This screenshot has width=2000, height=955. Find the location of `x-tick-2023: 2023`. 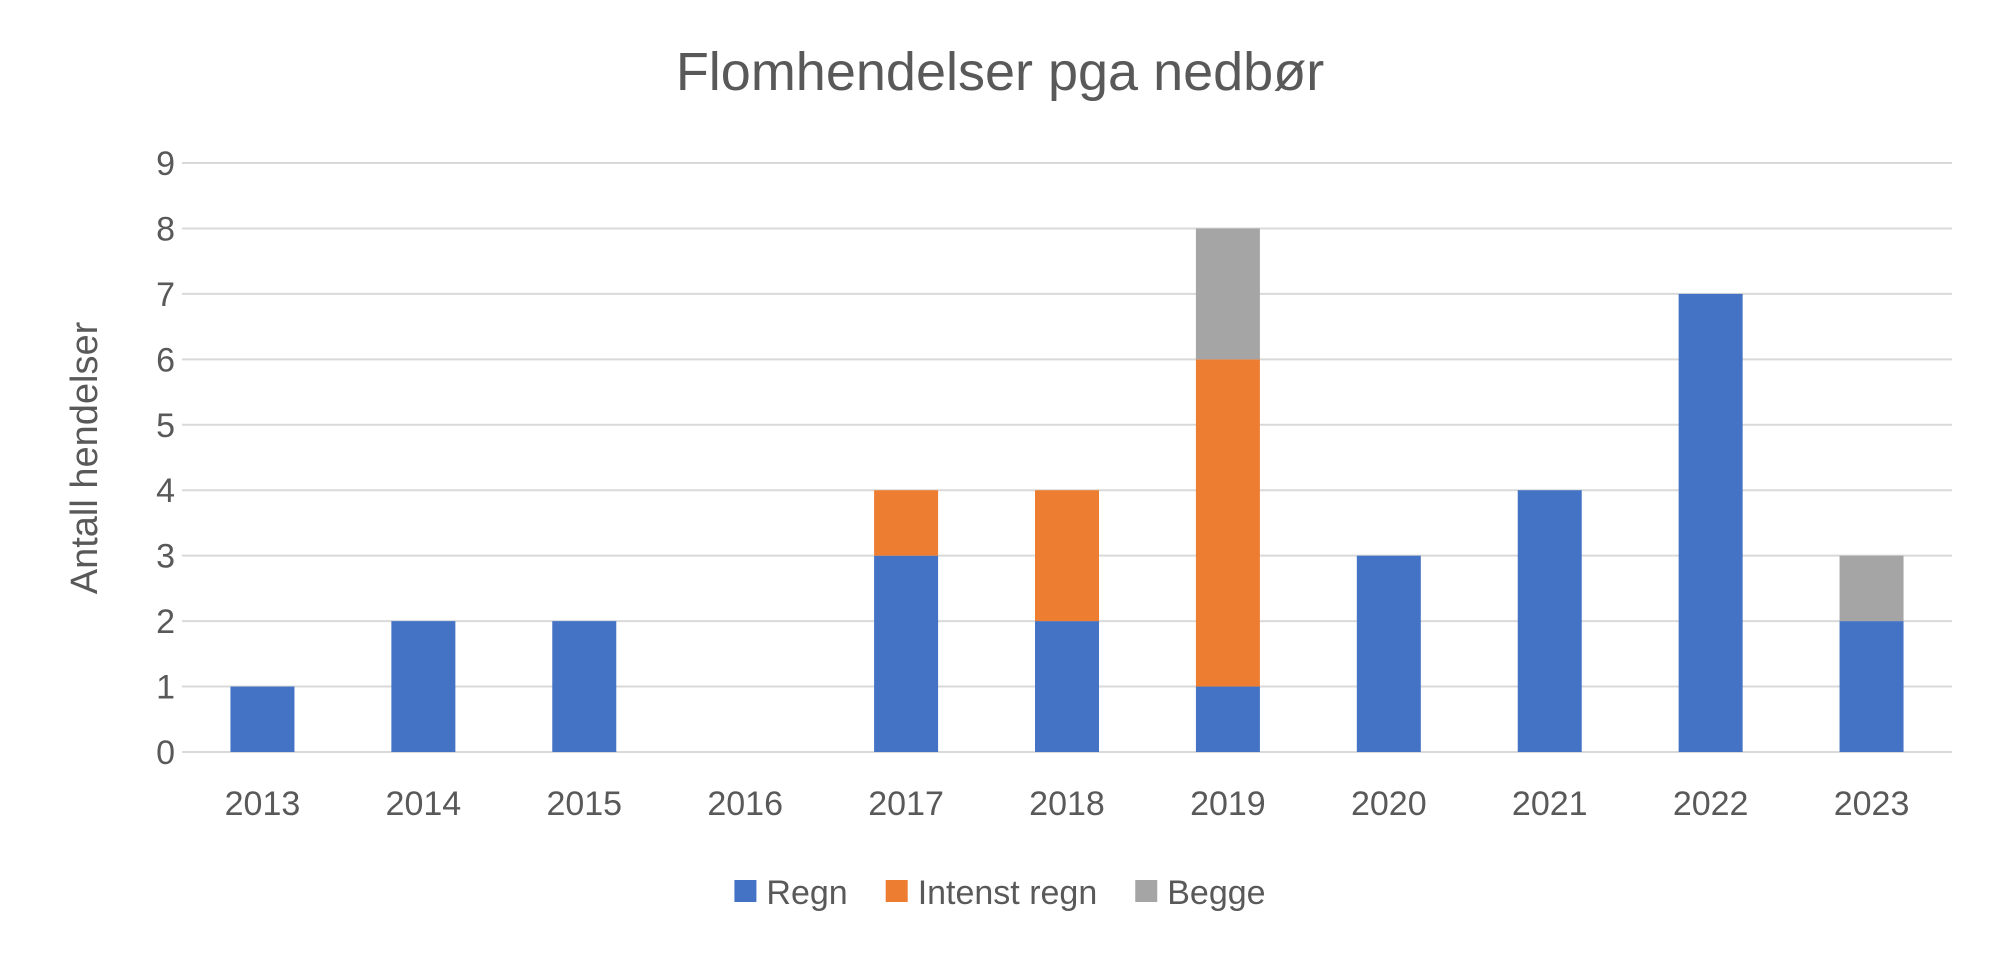

x-tick-2023: 2023 is located at coordinates (1872, 804).